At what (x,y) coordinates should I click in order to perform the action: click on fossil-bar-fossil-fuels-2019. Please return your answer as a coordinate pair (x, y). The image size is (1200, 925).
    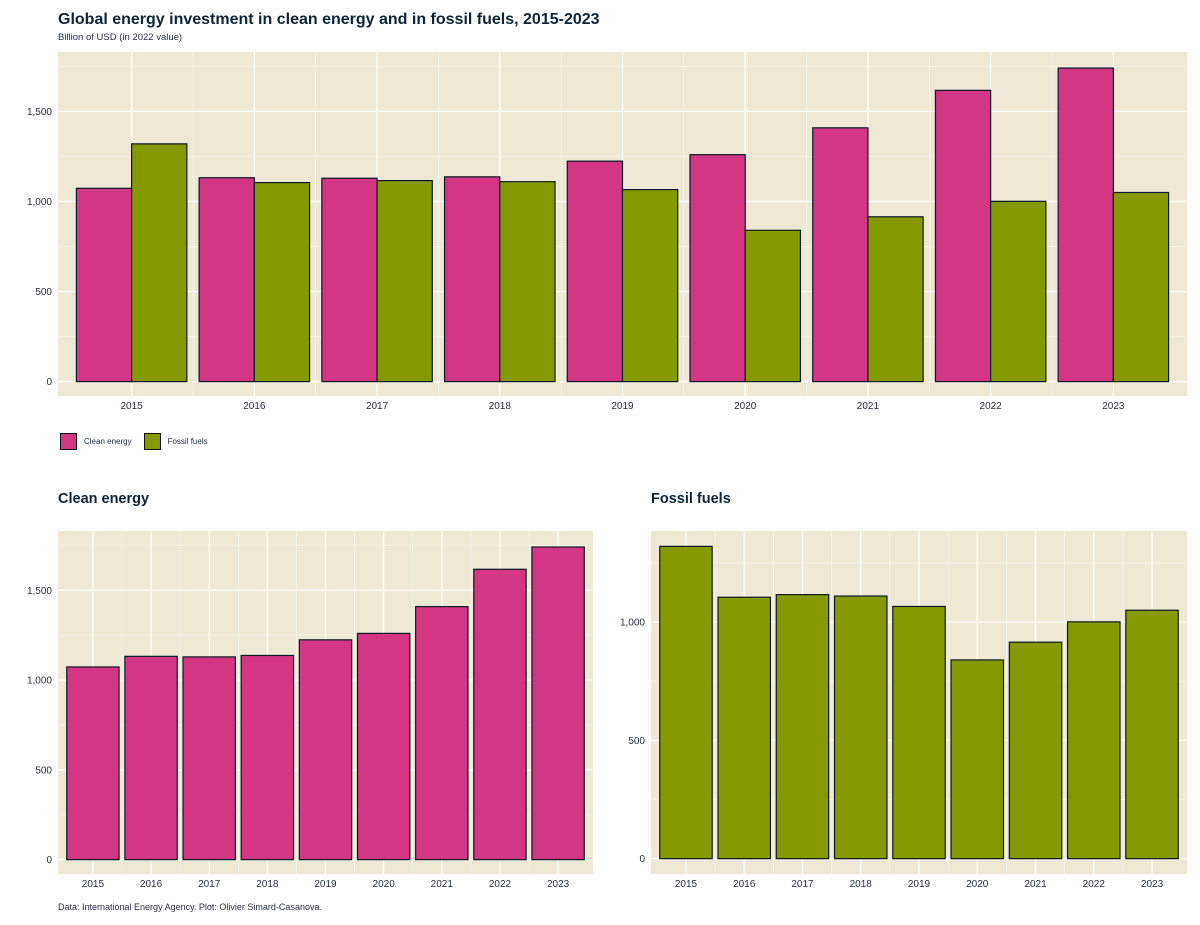
    Looking at the image, I should click on (919, 732).